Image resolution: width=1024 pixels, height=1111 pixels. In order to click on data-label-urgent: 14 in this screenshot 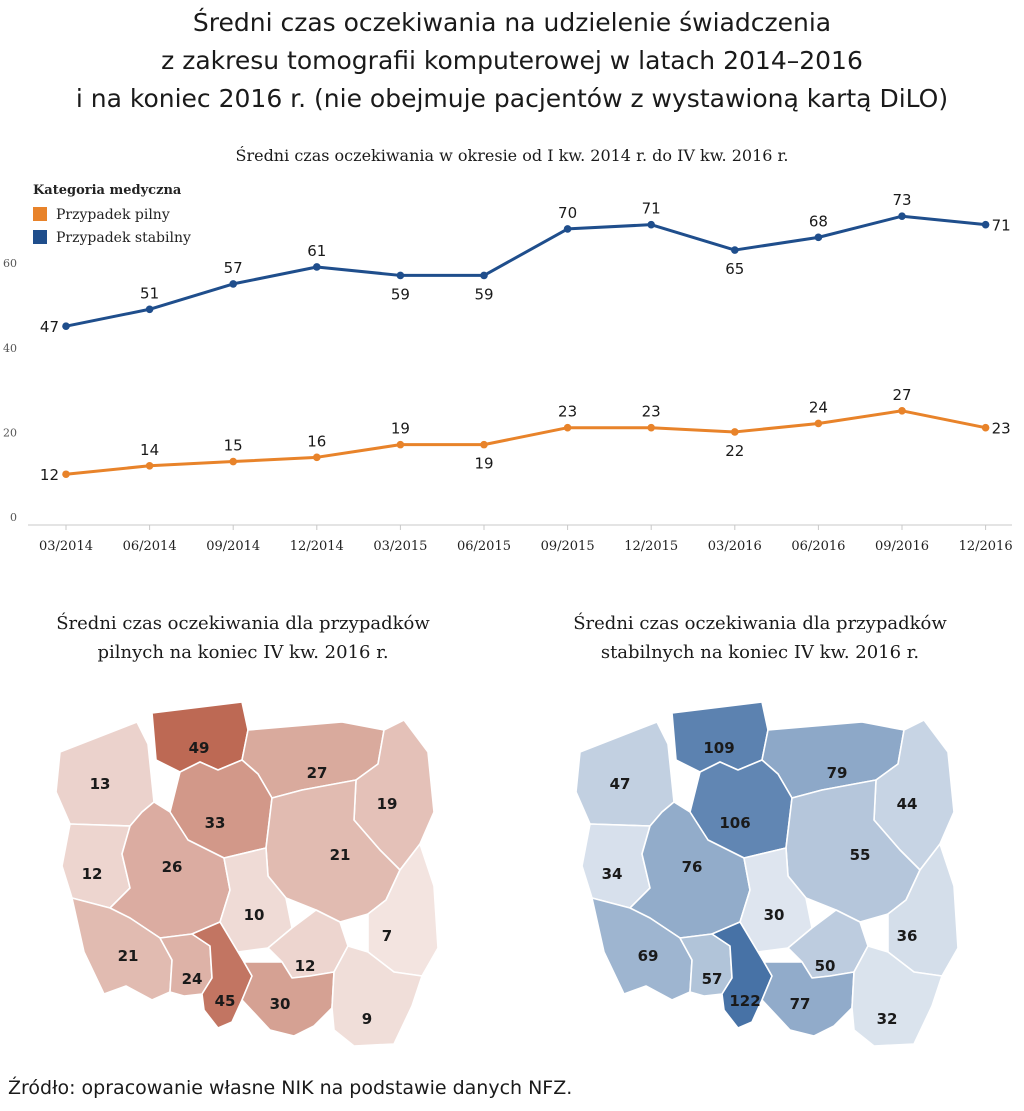, I will do `click(149, 450)`.